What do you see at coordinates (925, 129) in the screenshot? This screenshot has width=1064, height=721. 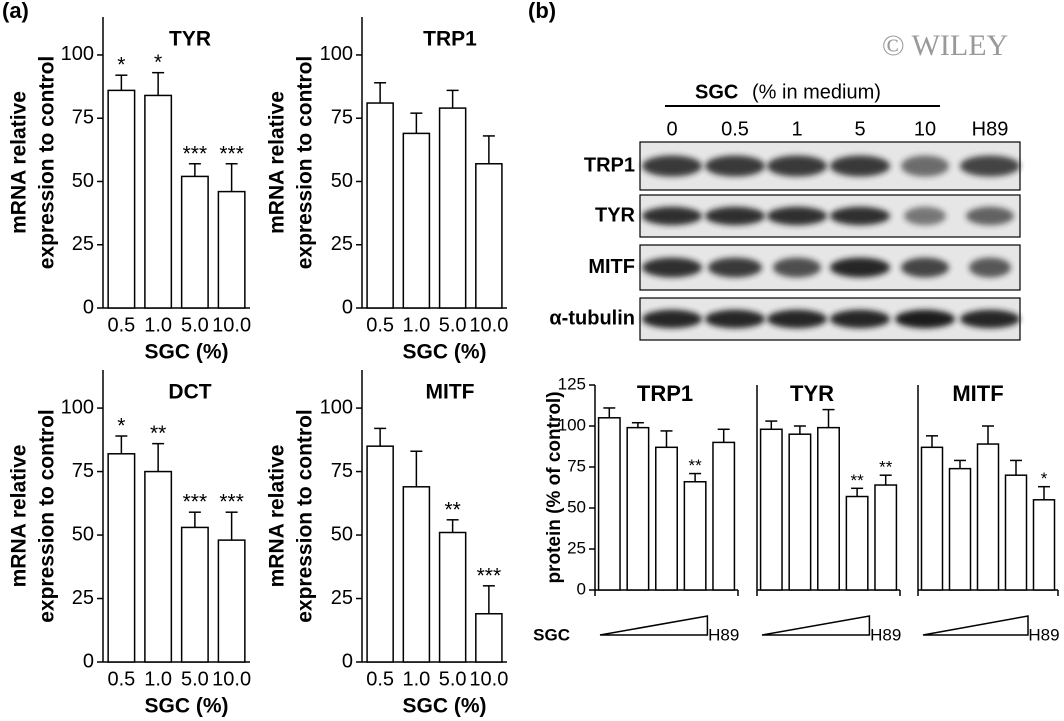 I see `lane-label: 10` at bounding box center [925, 129].